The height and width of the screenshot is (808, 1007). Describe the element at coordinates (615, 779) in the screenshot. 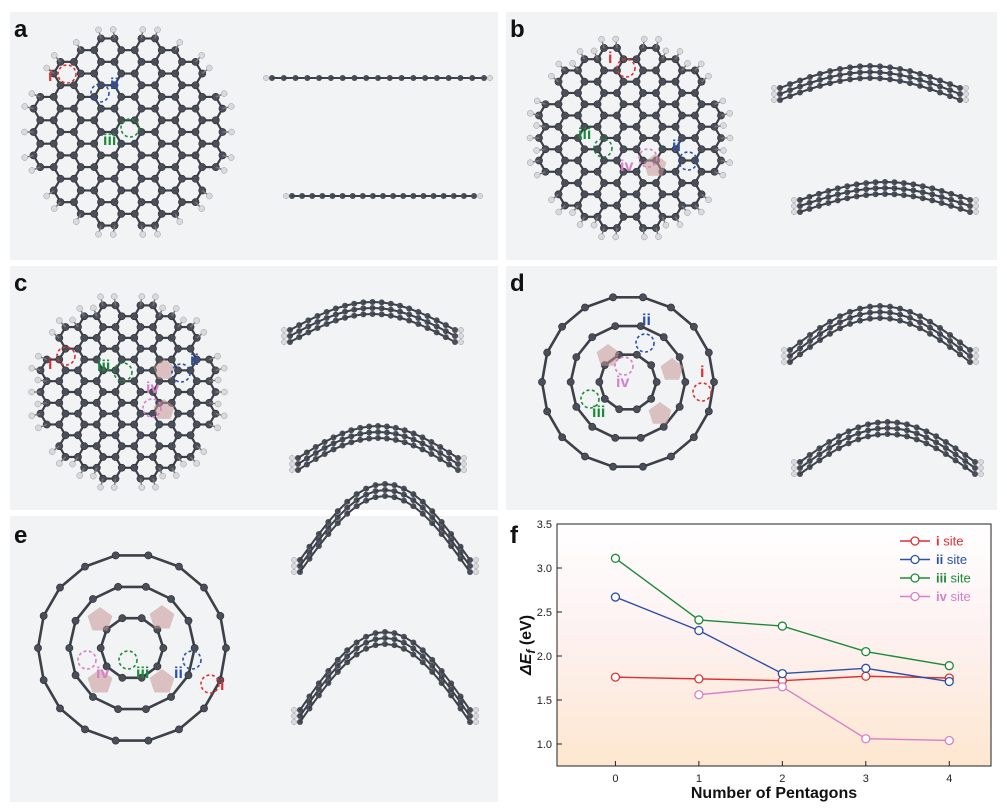

I see `x-tick-label: 0` at that location.